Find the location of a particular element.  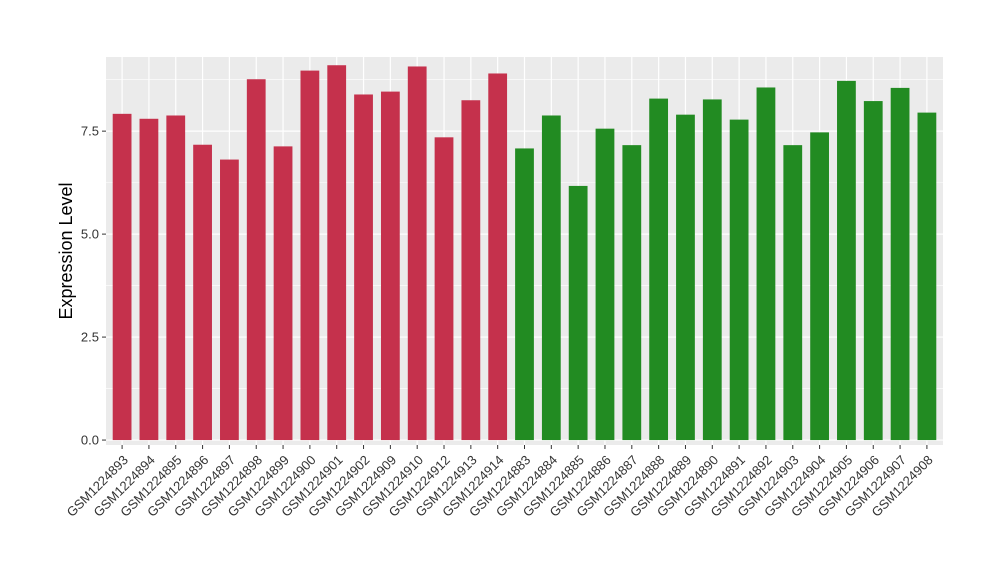

bar-GSM1224904 is located at coordinates (819, 286).